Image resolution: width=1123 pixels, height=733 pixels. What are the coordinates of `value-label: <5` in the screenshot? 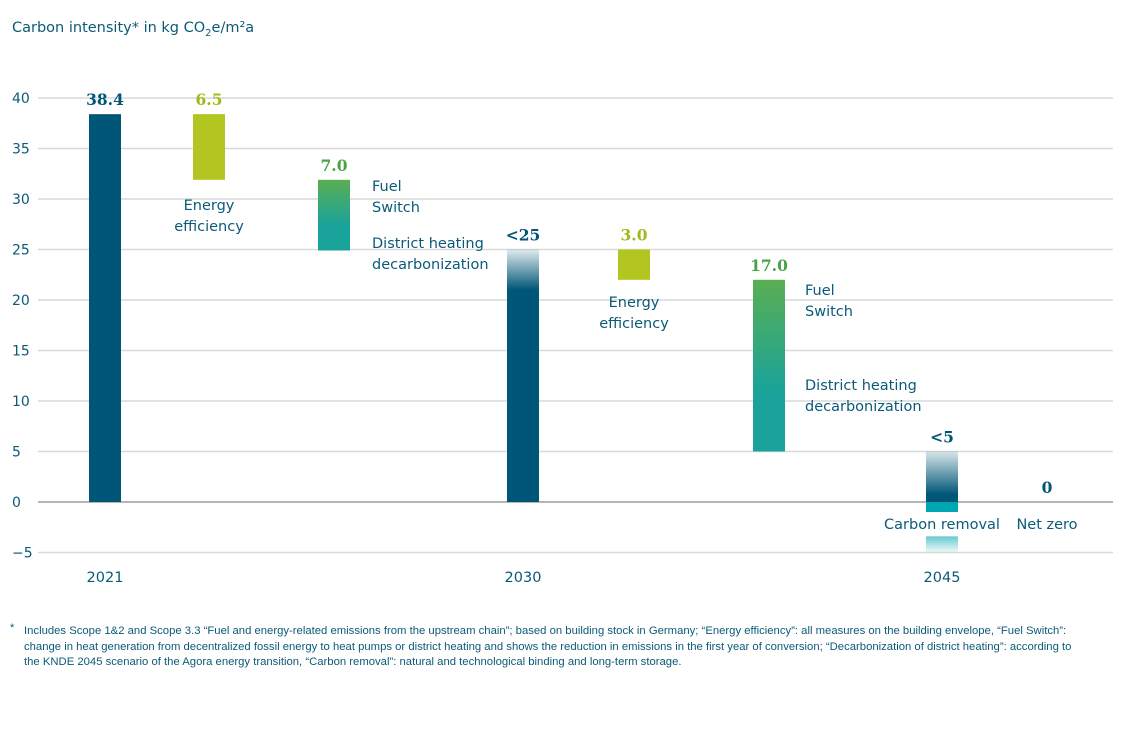 It's located at (942, 437).